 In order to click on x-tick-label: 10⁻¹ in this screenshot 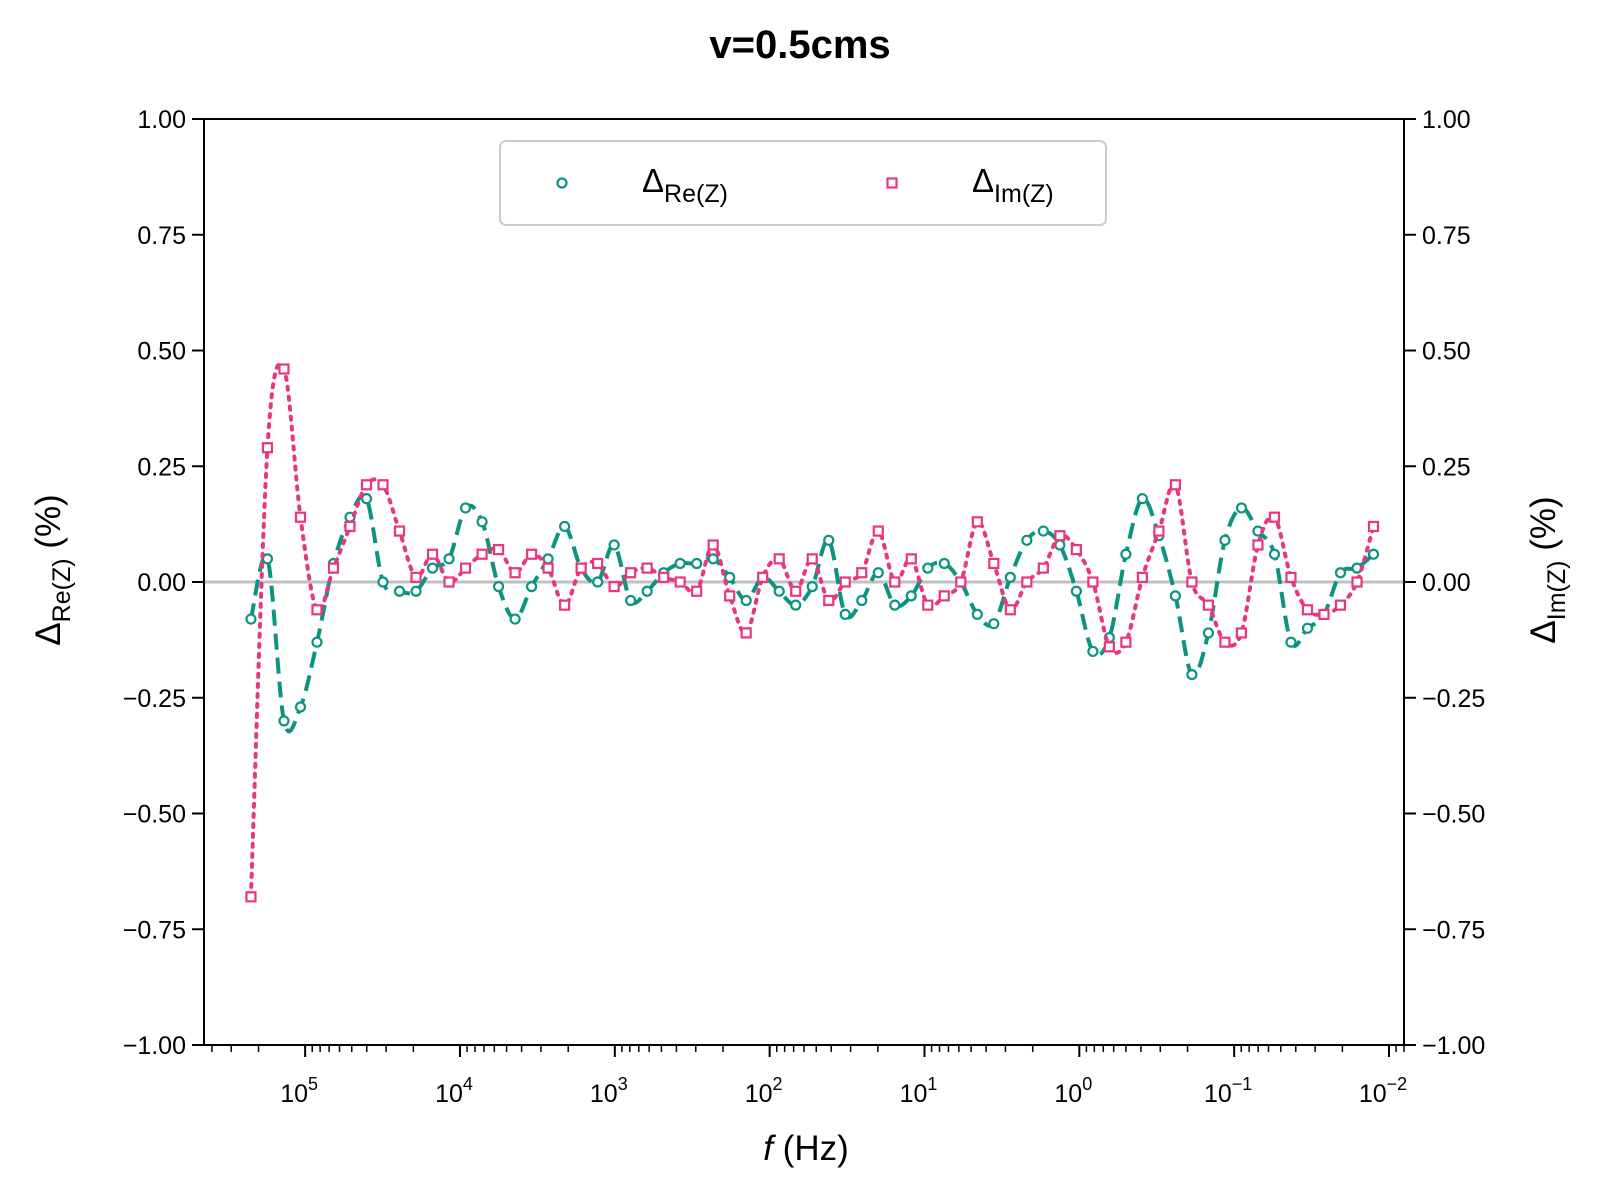, I will do `click(1228, 1091)`.